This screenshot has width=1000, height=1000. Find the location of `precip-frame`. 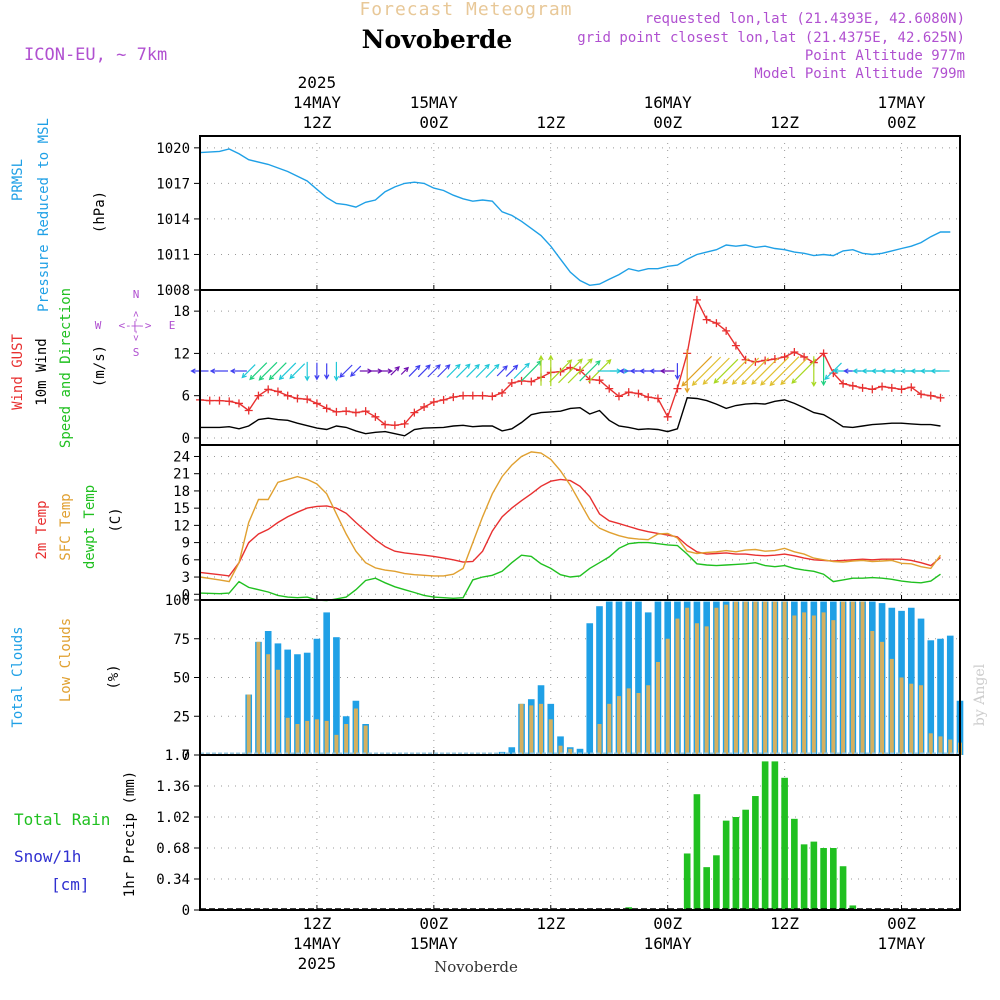

precip-frame is located at coordinates (580, 832).